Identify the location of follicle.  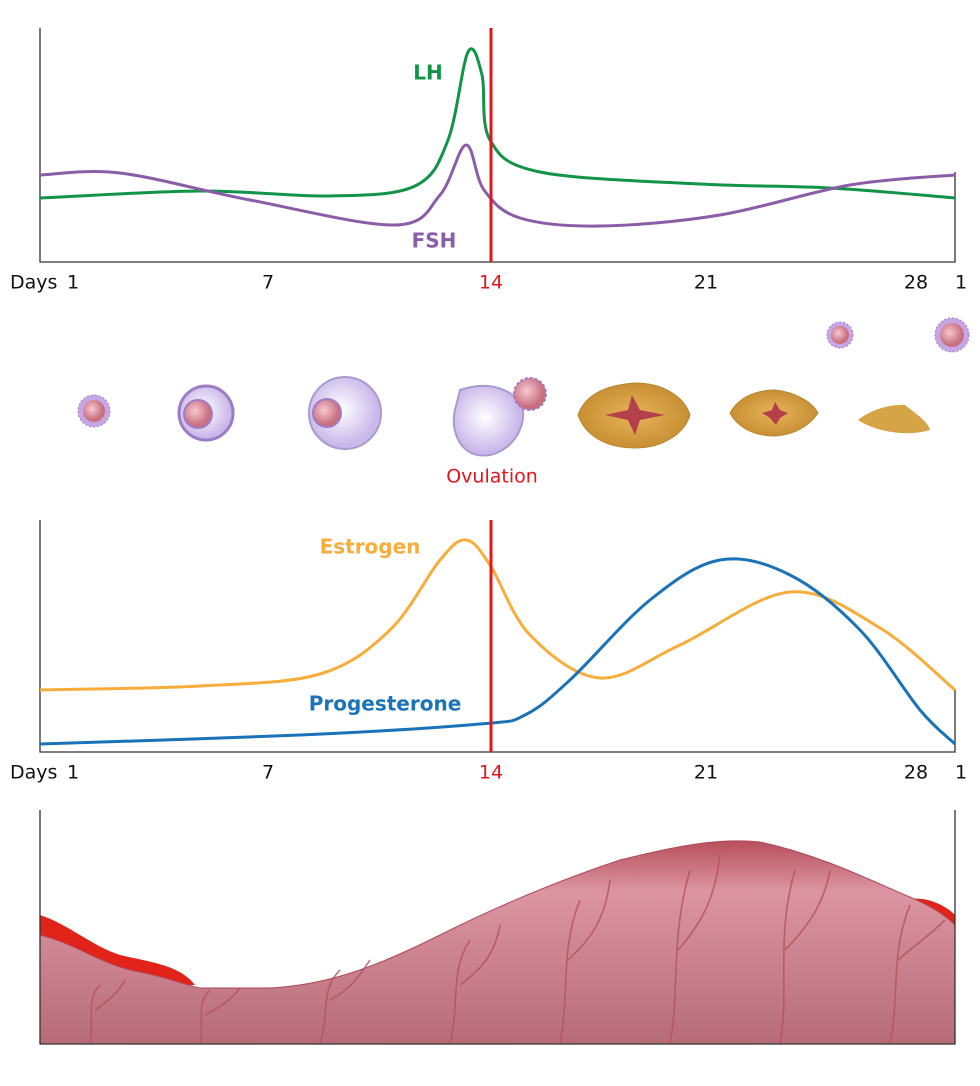
(345, 413).